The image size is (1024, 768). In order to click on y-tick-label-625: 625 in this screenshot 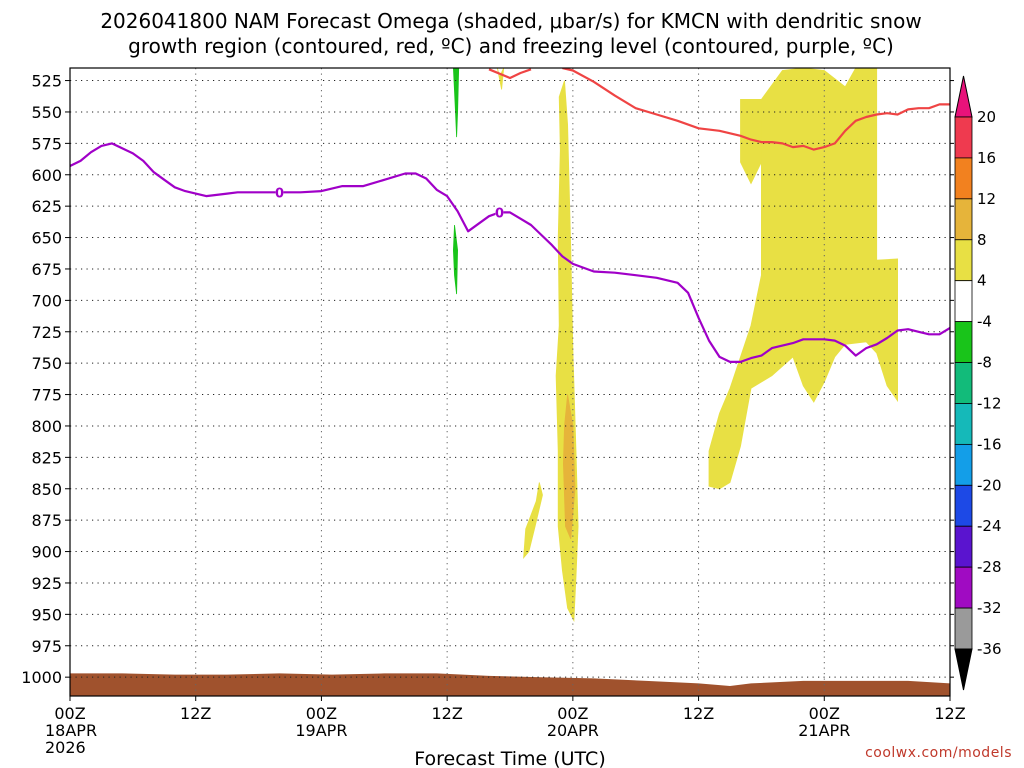, I will do `click(46, 206)`.